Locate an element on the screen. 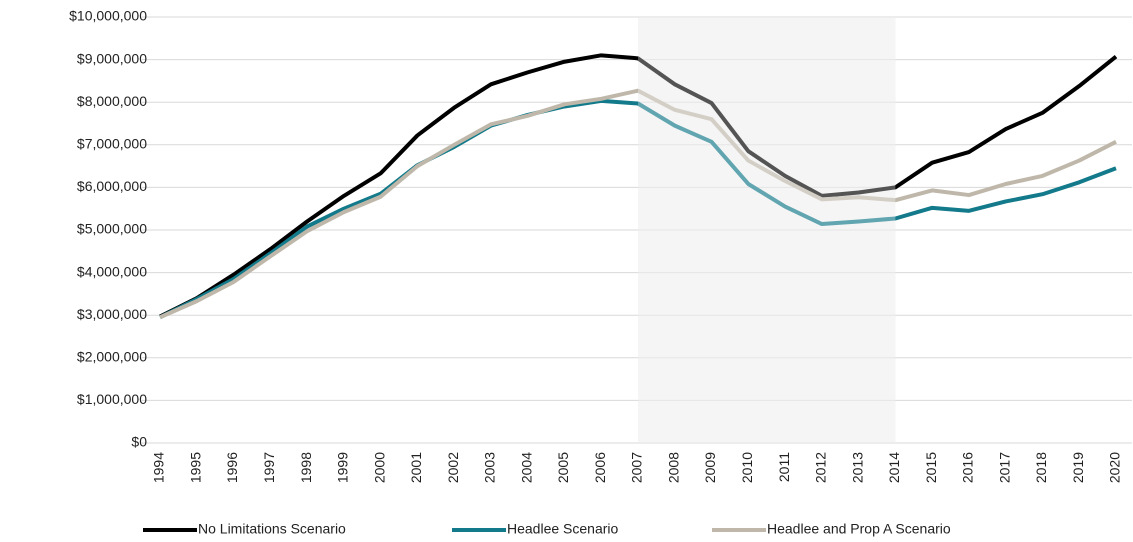 The image size is (1133, 542). x-tick-label: 2015 is located at coordinates (931, 467).